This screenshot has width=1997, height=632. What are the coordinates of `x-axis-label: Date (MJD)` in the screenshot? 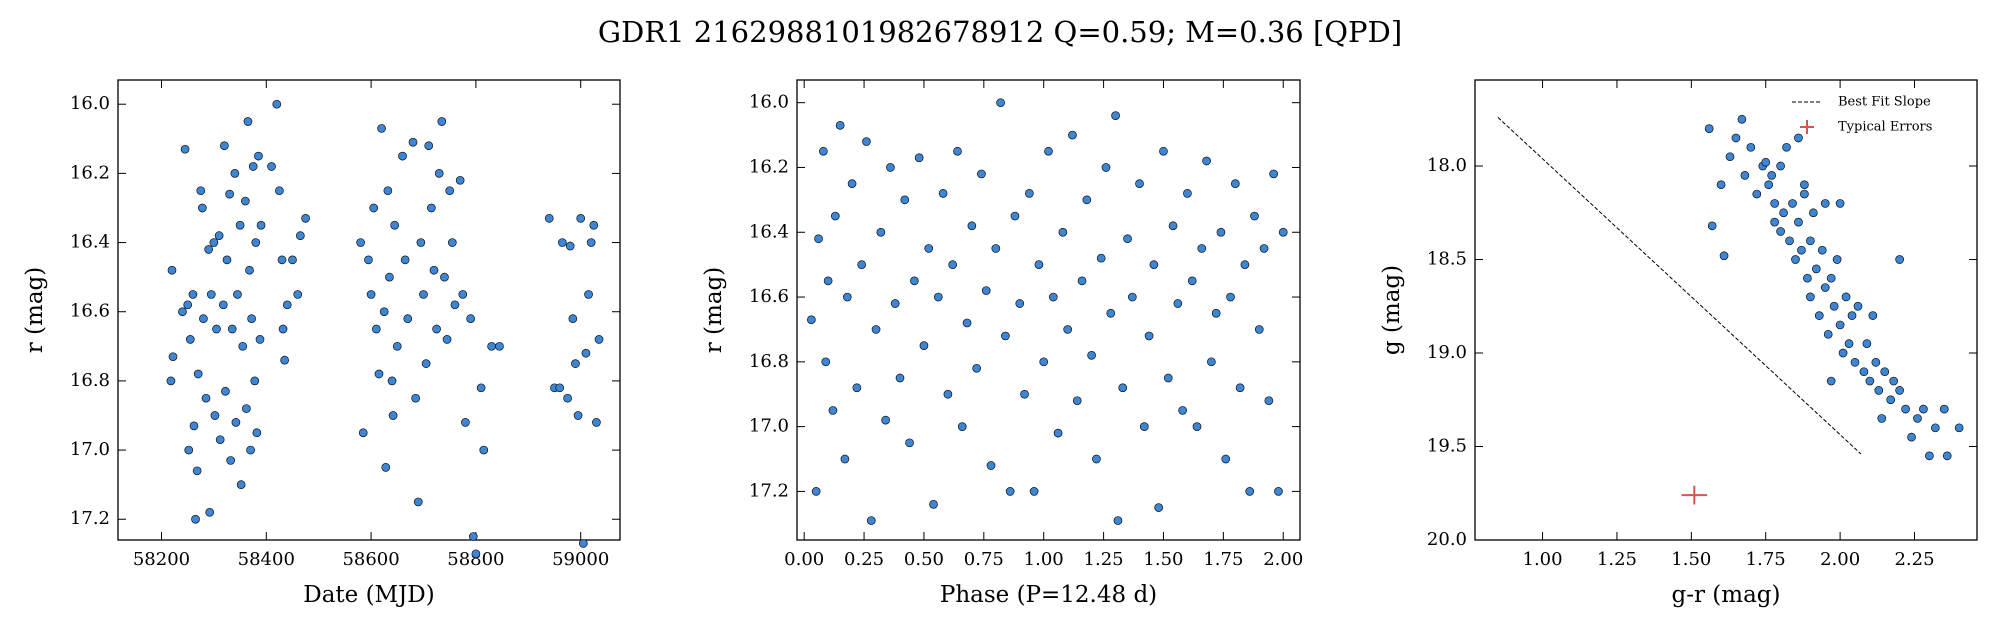 It's located at (368, 595).